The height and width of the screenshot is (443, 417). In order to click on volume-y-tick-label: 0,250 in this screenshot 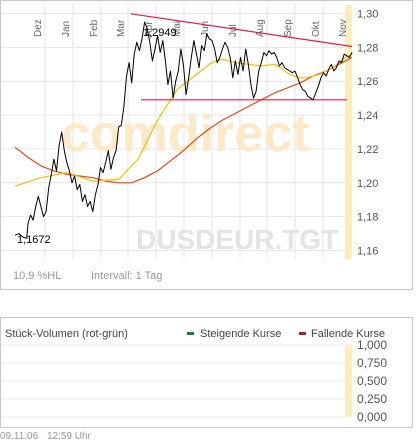, I will do `click(372, 399)`.